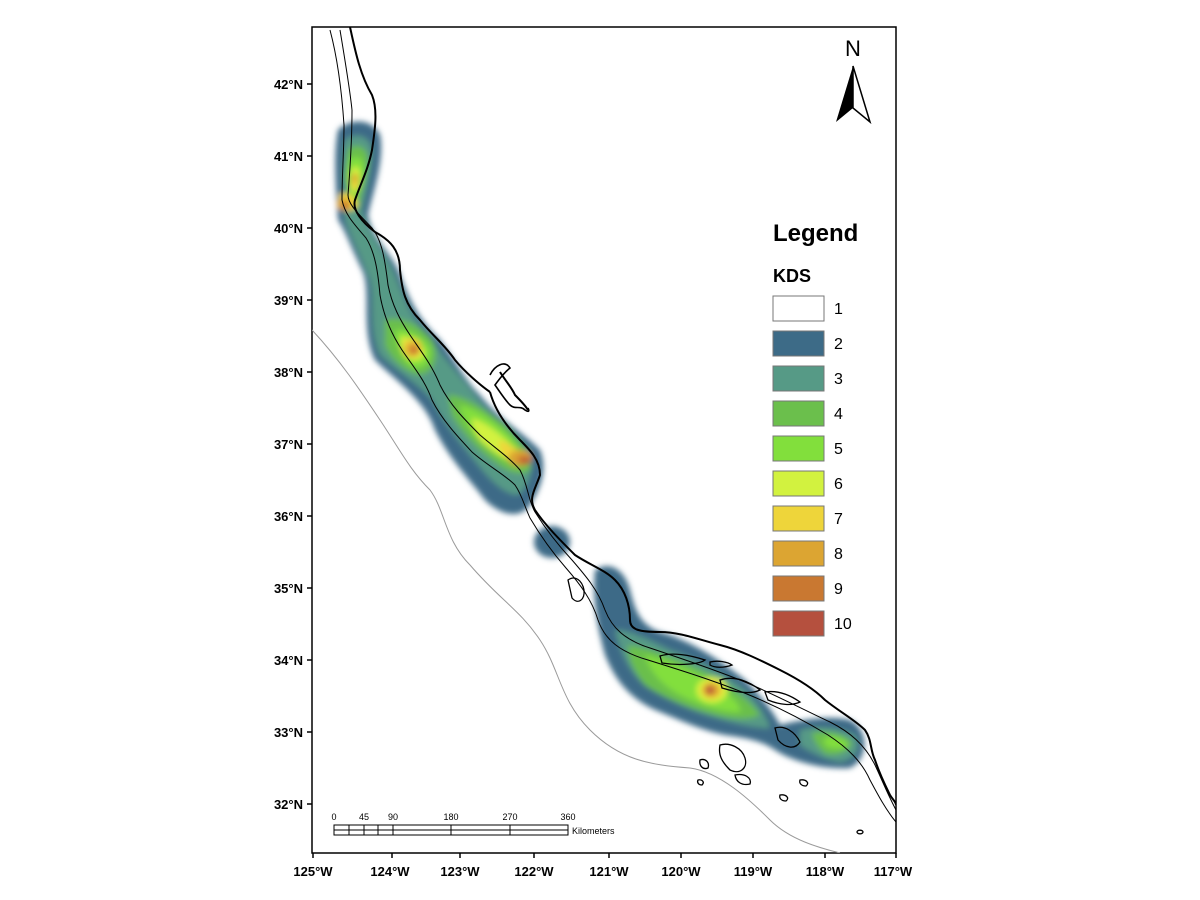  What do you see at coordinates (288, 804) in the screenshot?
I see `lat-label: 32°N` at bounding box center [288, 804].